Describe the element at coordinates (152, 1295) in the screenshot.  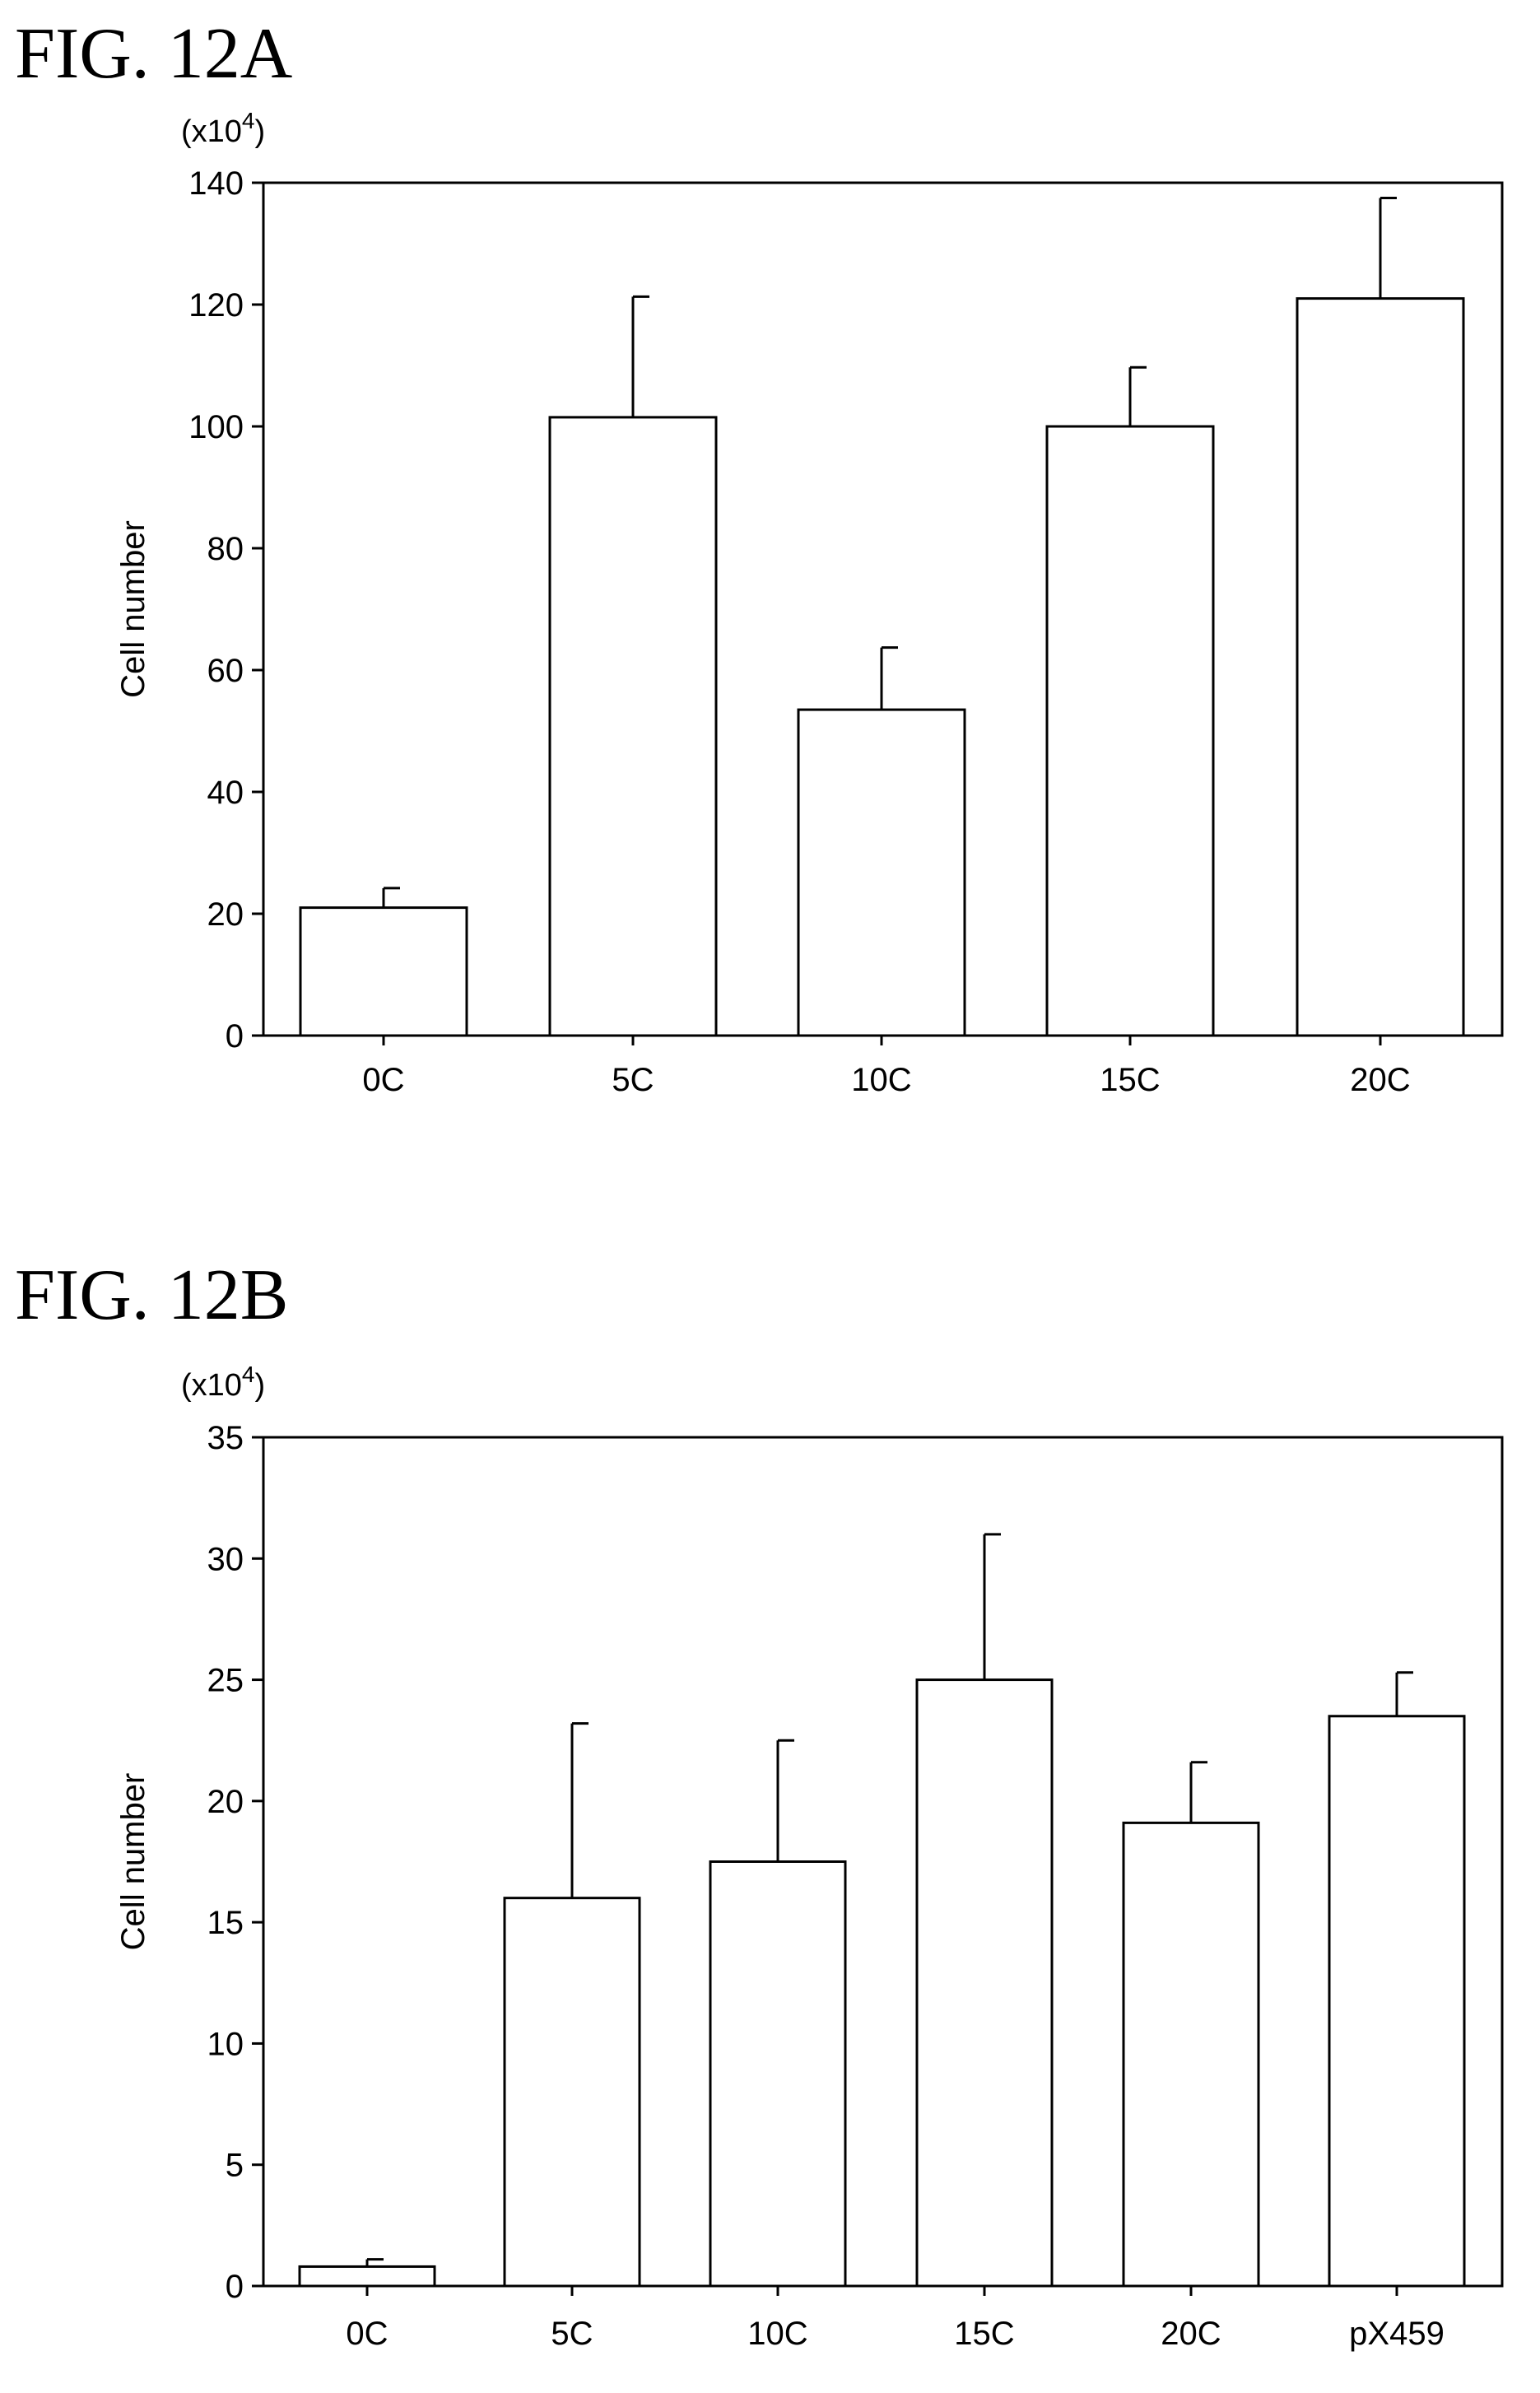
I see `figure-title-12b: FIG. 12B` at that location.